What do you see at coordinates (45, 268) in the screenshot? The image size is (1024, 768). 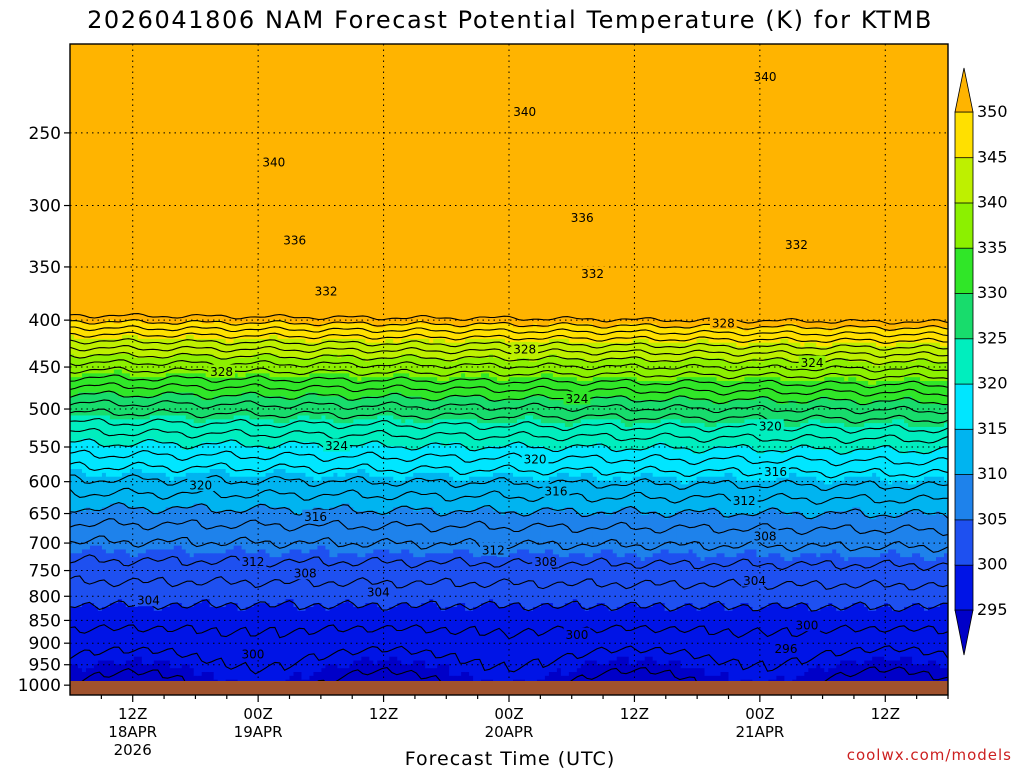 I see `y-tick-label: 350` at bounding box center [45, 268].